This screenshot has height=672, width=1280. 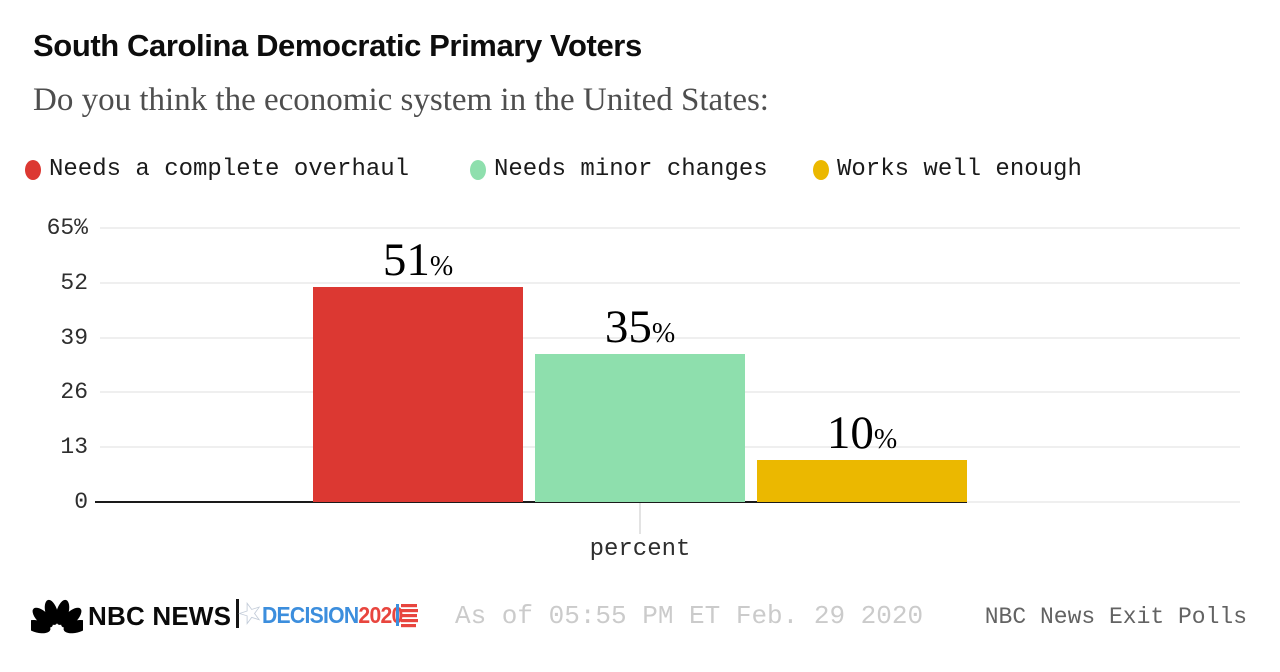 What do you see at coordinates (160, 616) in the screenshot?
I see `nbc-news-logo: NBC NEWS` at bounding box center [160, 616].